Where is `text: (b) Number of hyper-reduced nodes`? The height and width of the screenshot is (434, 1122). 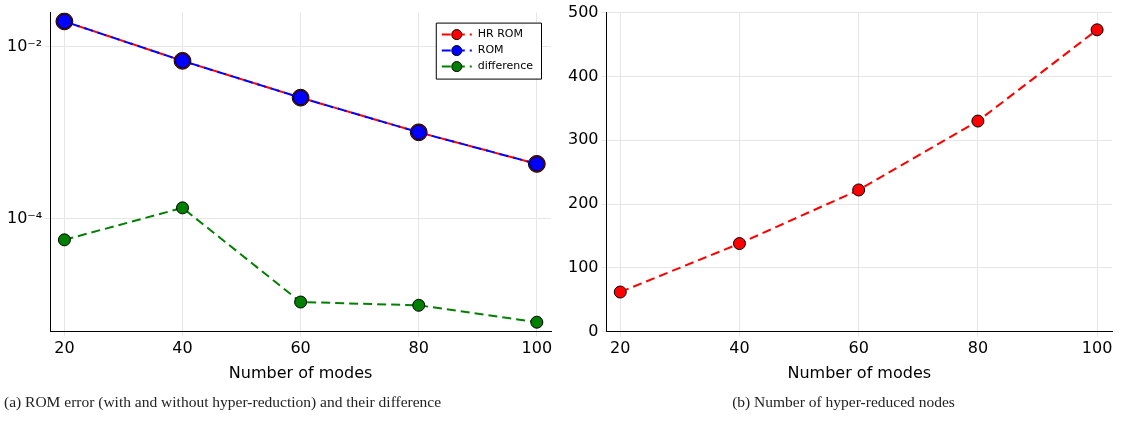
text: (b) Number of hyper-reduced nodes is located at coordinates (843, 402).